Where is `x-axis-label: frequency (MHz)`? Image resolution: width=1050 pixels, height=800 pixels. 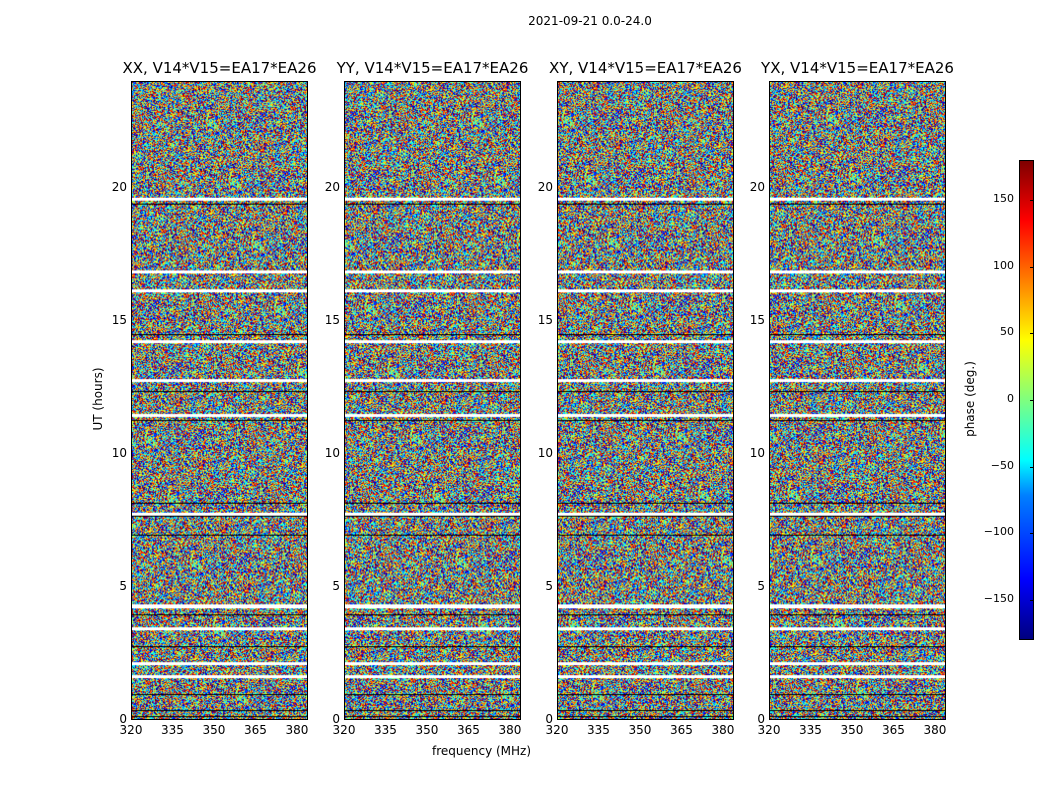 x-axis-label: frequency (MHz) is located at coordinates (482, 751).